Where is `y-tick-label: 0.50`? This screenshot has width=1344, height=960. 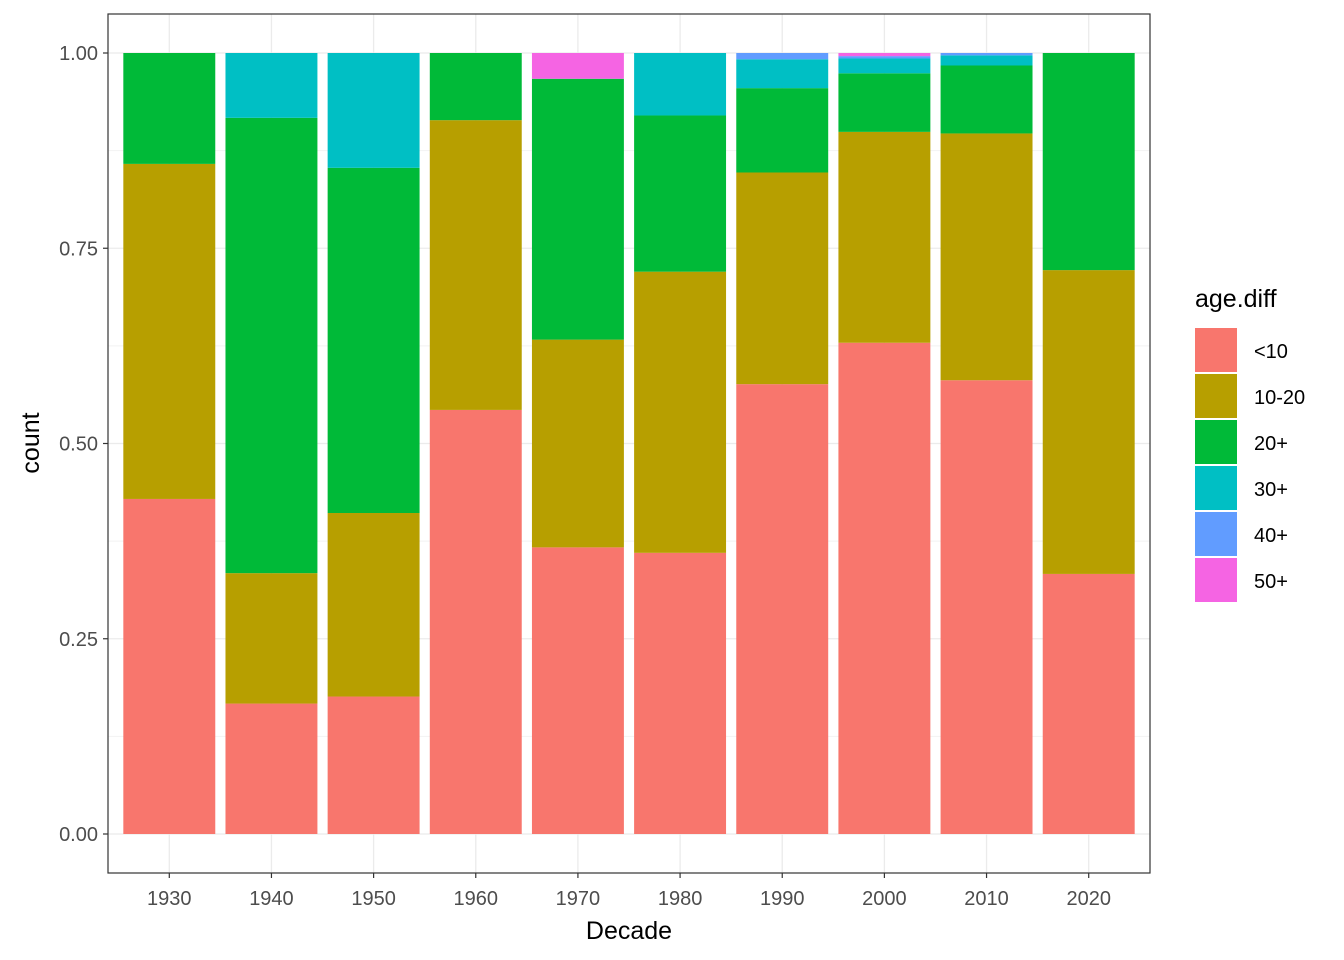
y-tick-label: 0.50 is located at coordinates (78, 445).